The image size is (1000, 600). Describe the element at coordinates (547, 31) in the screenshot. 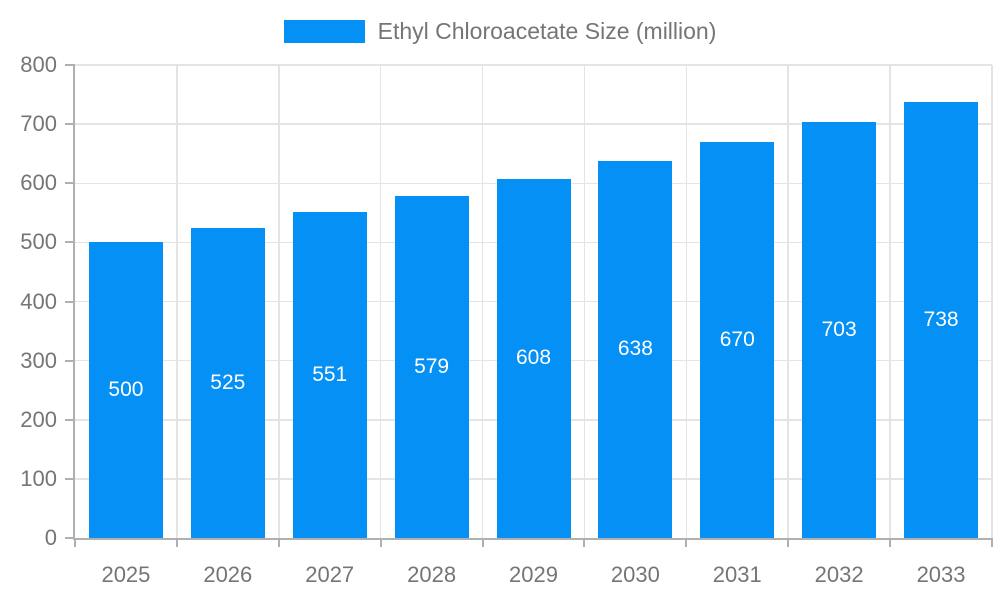

I see `legend-label: Ethyl Chloroacetate Size (million)` at that location.